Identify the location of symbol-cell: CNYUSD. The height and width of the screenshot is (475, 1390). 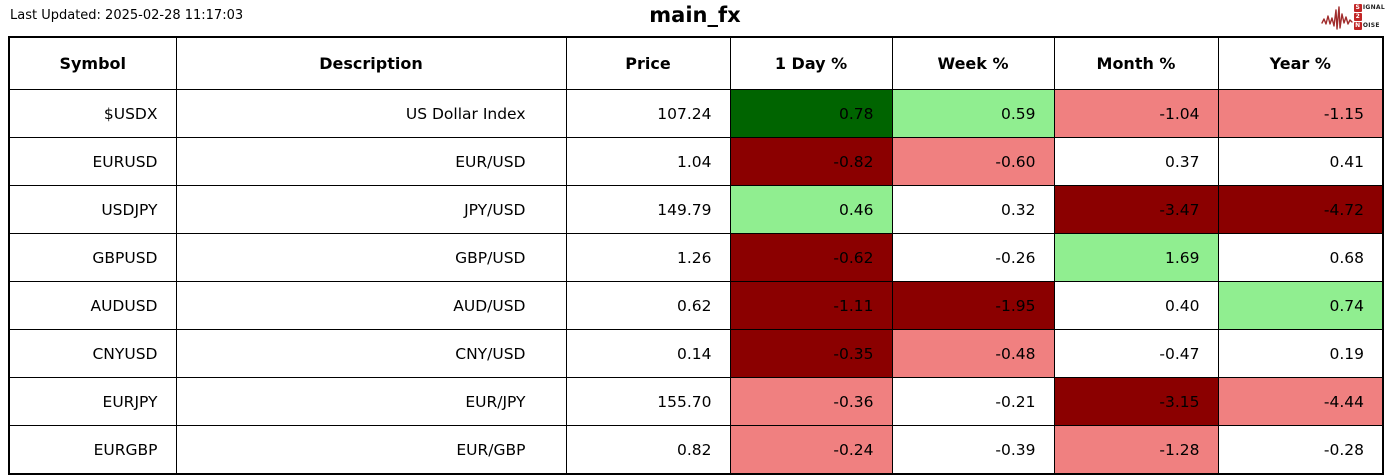
(92, 353).